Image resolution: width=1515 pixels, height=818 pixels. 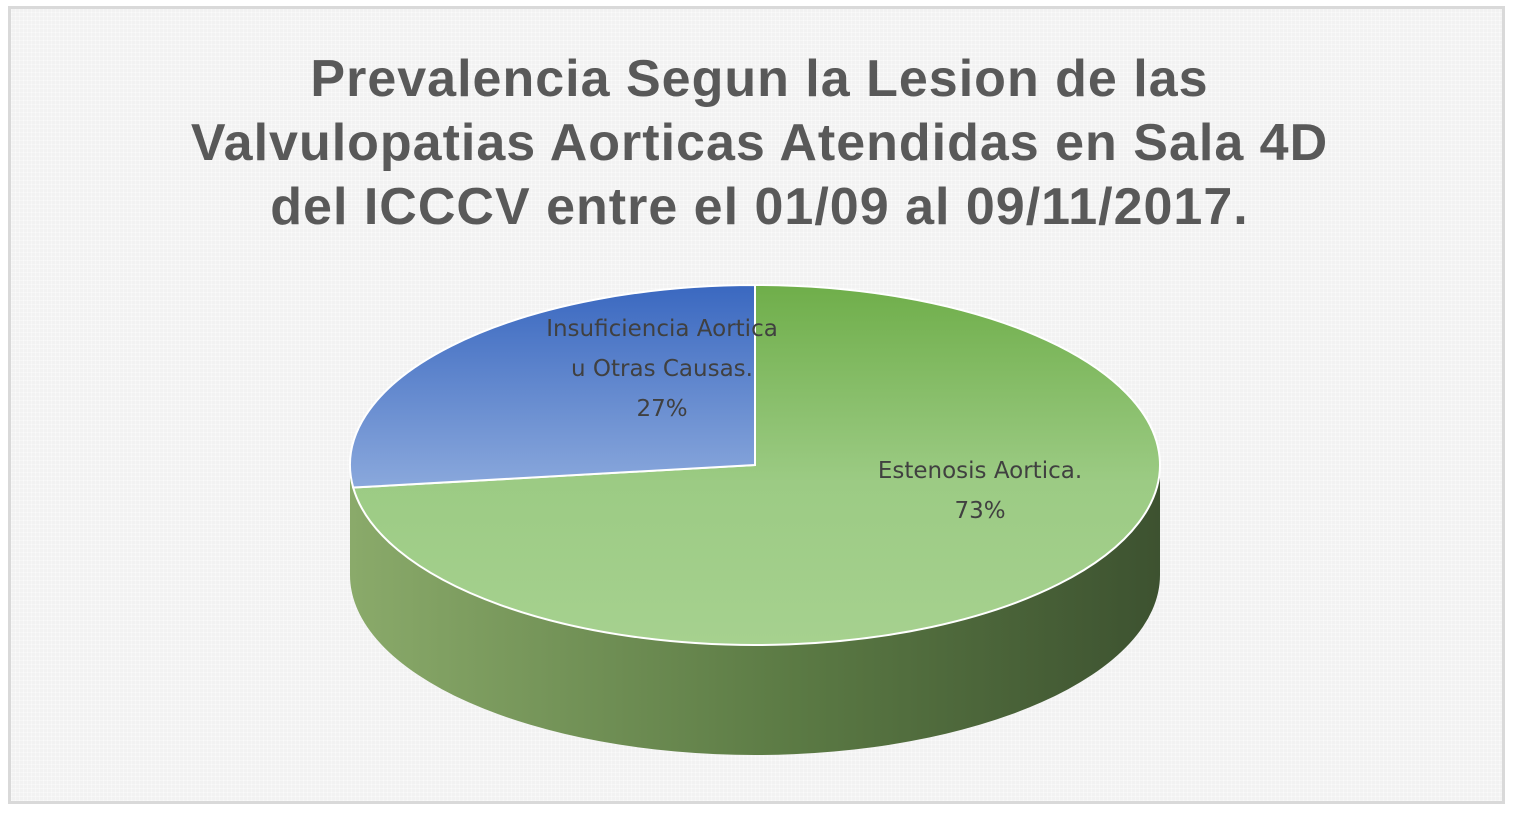 I want to click on slice-percent-label: 73%, so click(x=979, y=511).